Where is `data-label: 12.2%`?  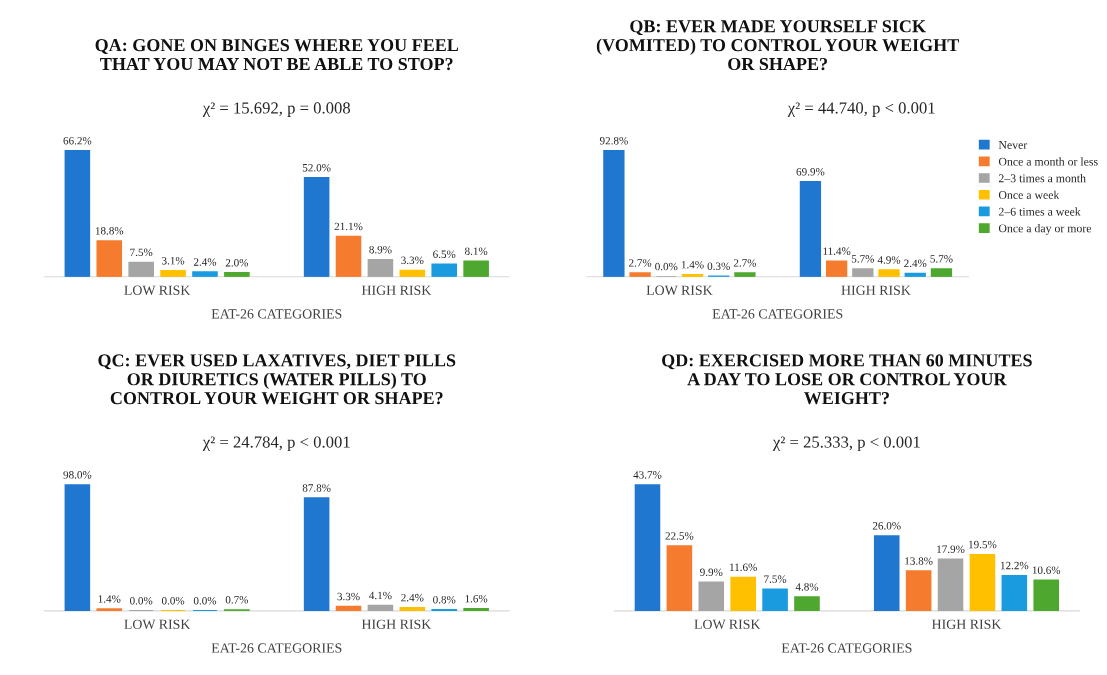 data-label: 12.2% is located at coordinates (1014, 565).